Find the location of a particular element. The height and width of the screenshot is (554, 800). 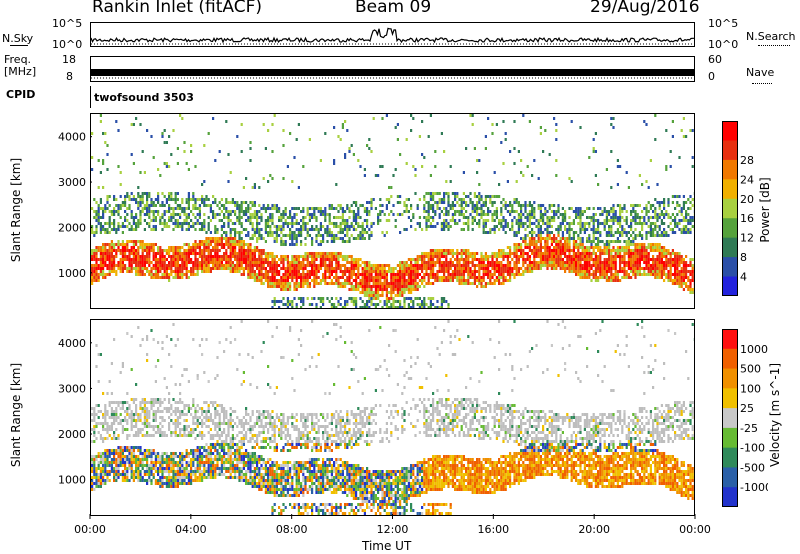

power-colorbar-ticks: 4 8 12 16 20 24 28 is located at coordinates (747, 219).